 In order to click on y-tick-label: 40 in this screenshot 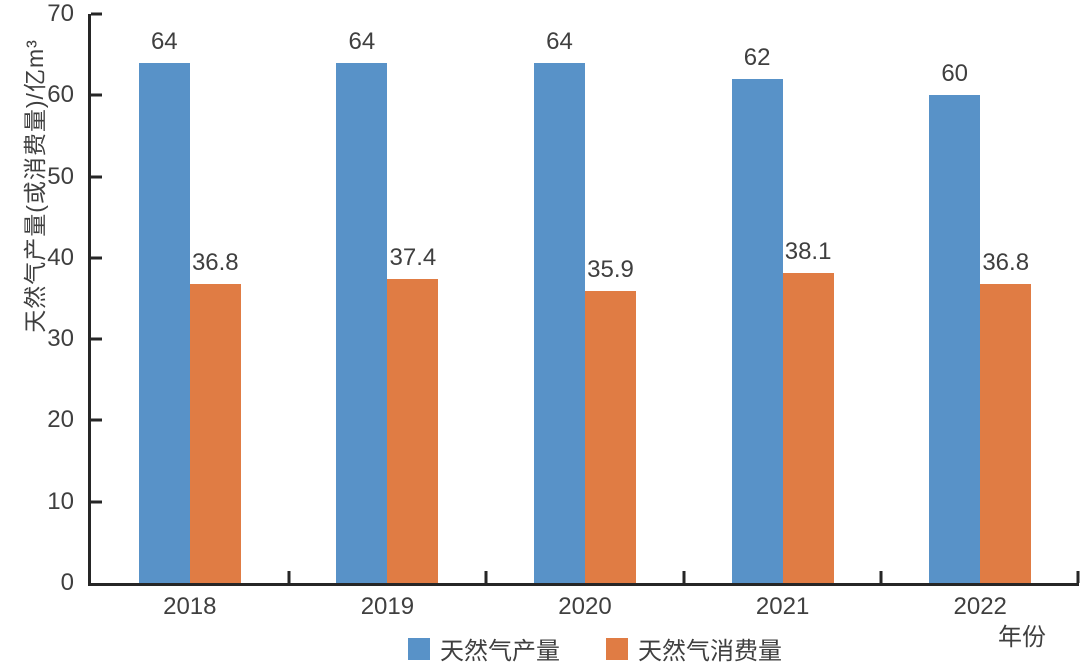, I will do `click(60, 257)`.